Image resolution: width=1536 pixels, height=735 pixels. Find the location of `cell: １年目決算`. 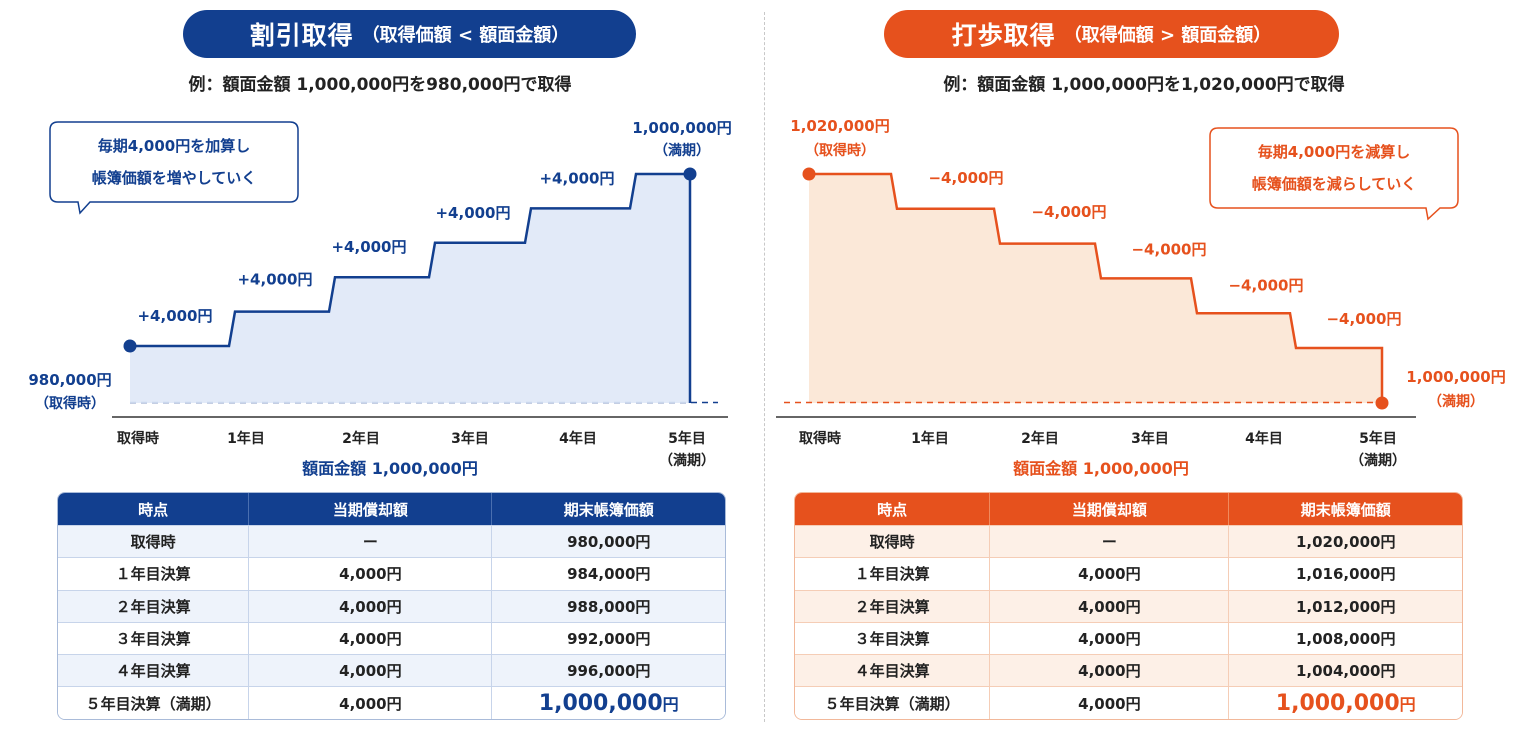

cell: １年目決算 is located at coordinates (154, 573).